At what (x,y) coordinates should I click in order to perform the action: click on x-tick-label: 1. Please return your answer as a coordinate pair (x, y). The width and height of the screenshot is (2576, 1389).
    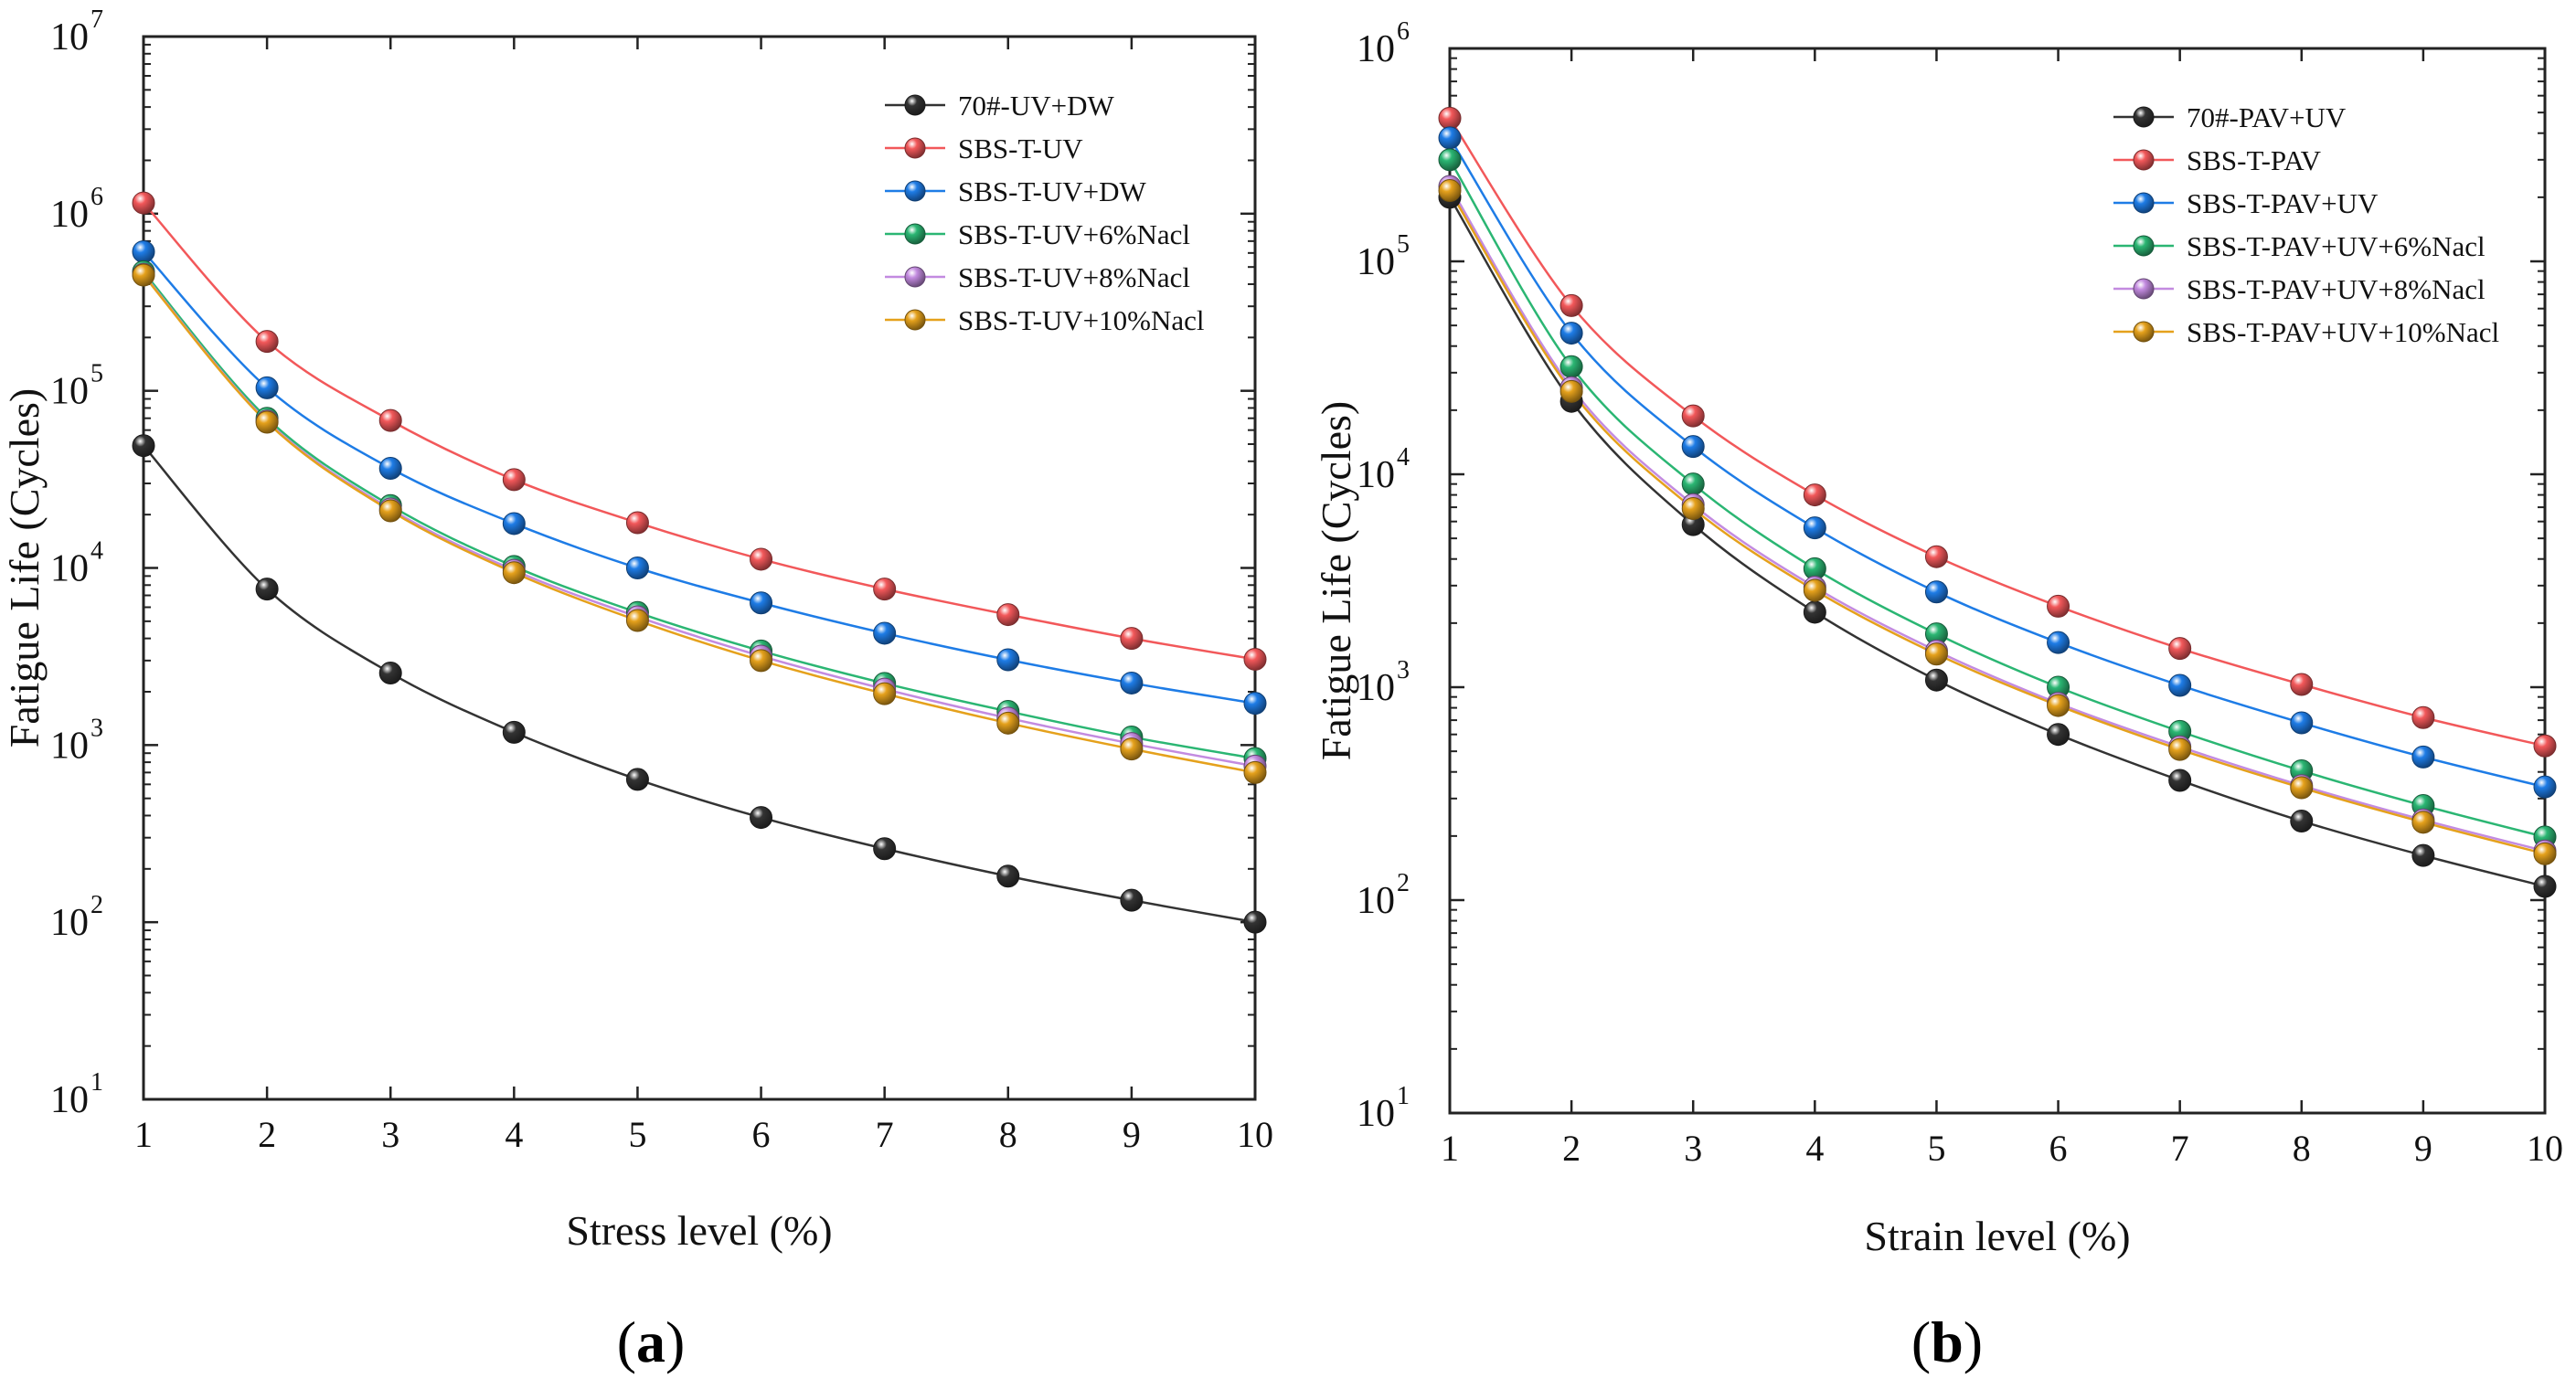
    Looking at the image, I should click on (143, 1134).